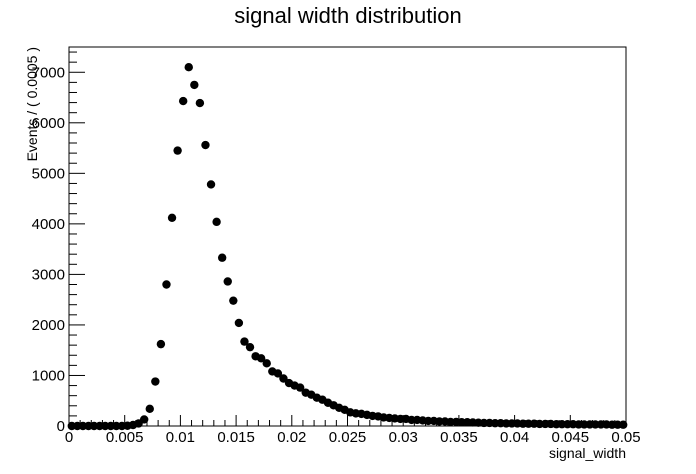  What do you see at coordinates (587, 453) in the screenshot?
I see `x-axis-label: signal_width` at bounding box center [587, 453].